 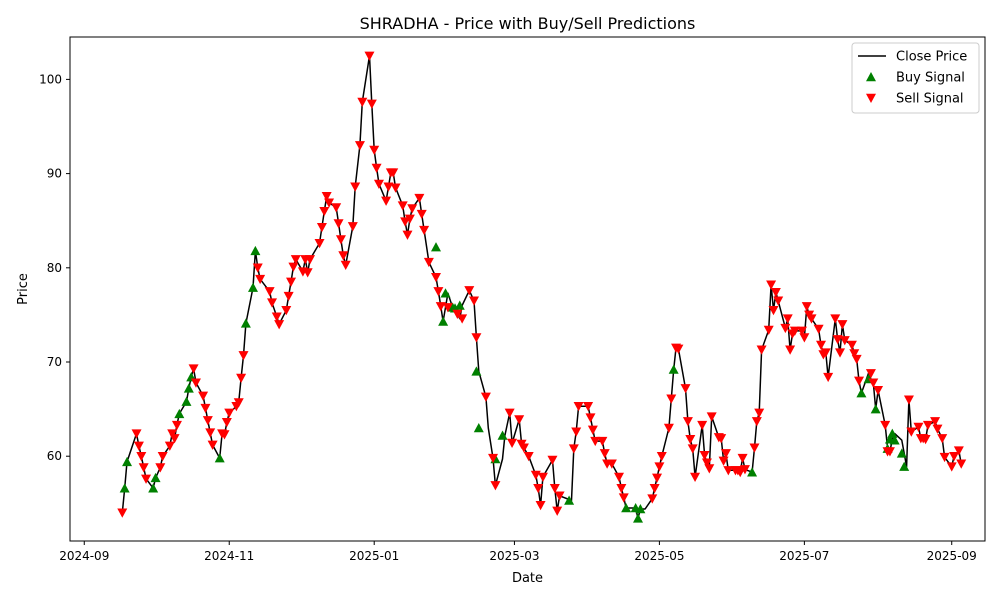 What do you see at coordinates (930, 99) in the screenshot?
I see `legend-label: Sell Signal` at bounding box center [930, 99].